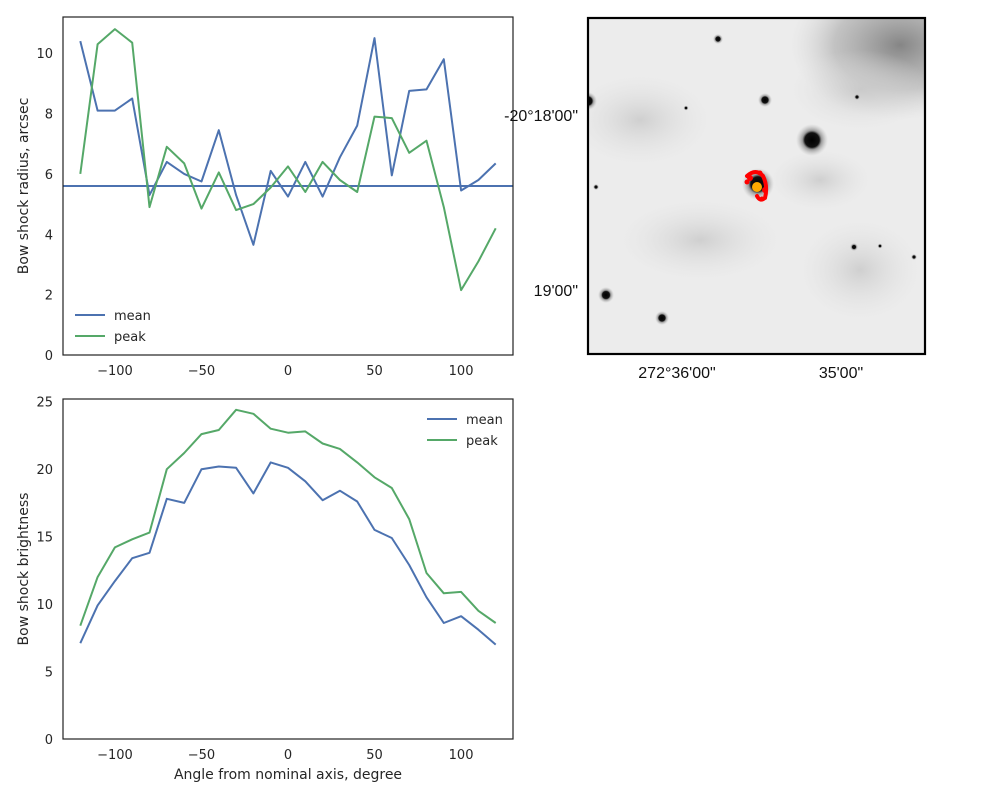 The height and width of the screenshot is (800, 1000). What do you see at coordinates (288, 141) in the screenshot?
I see `radius-series-mean` at bounding box center [288, 141].